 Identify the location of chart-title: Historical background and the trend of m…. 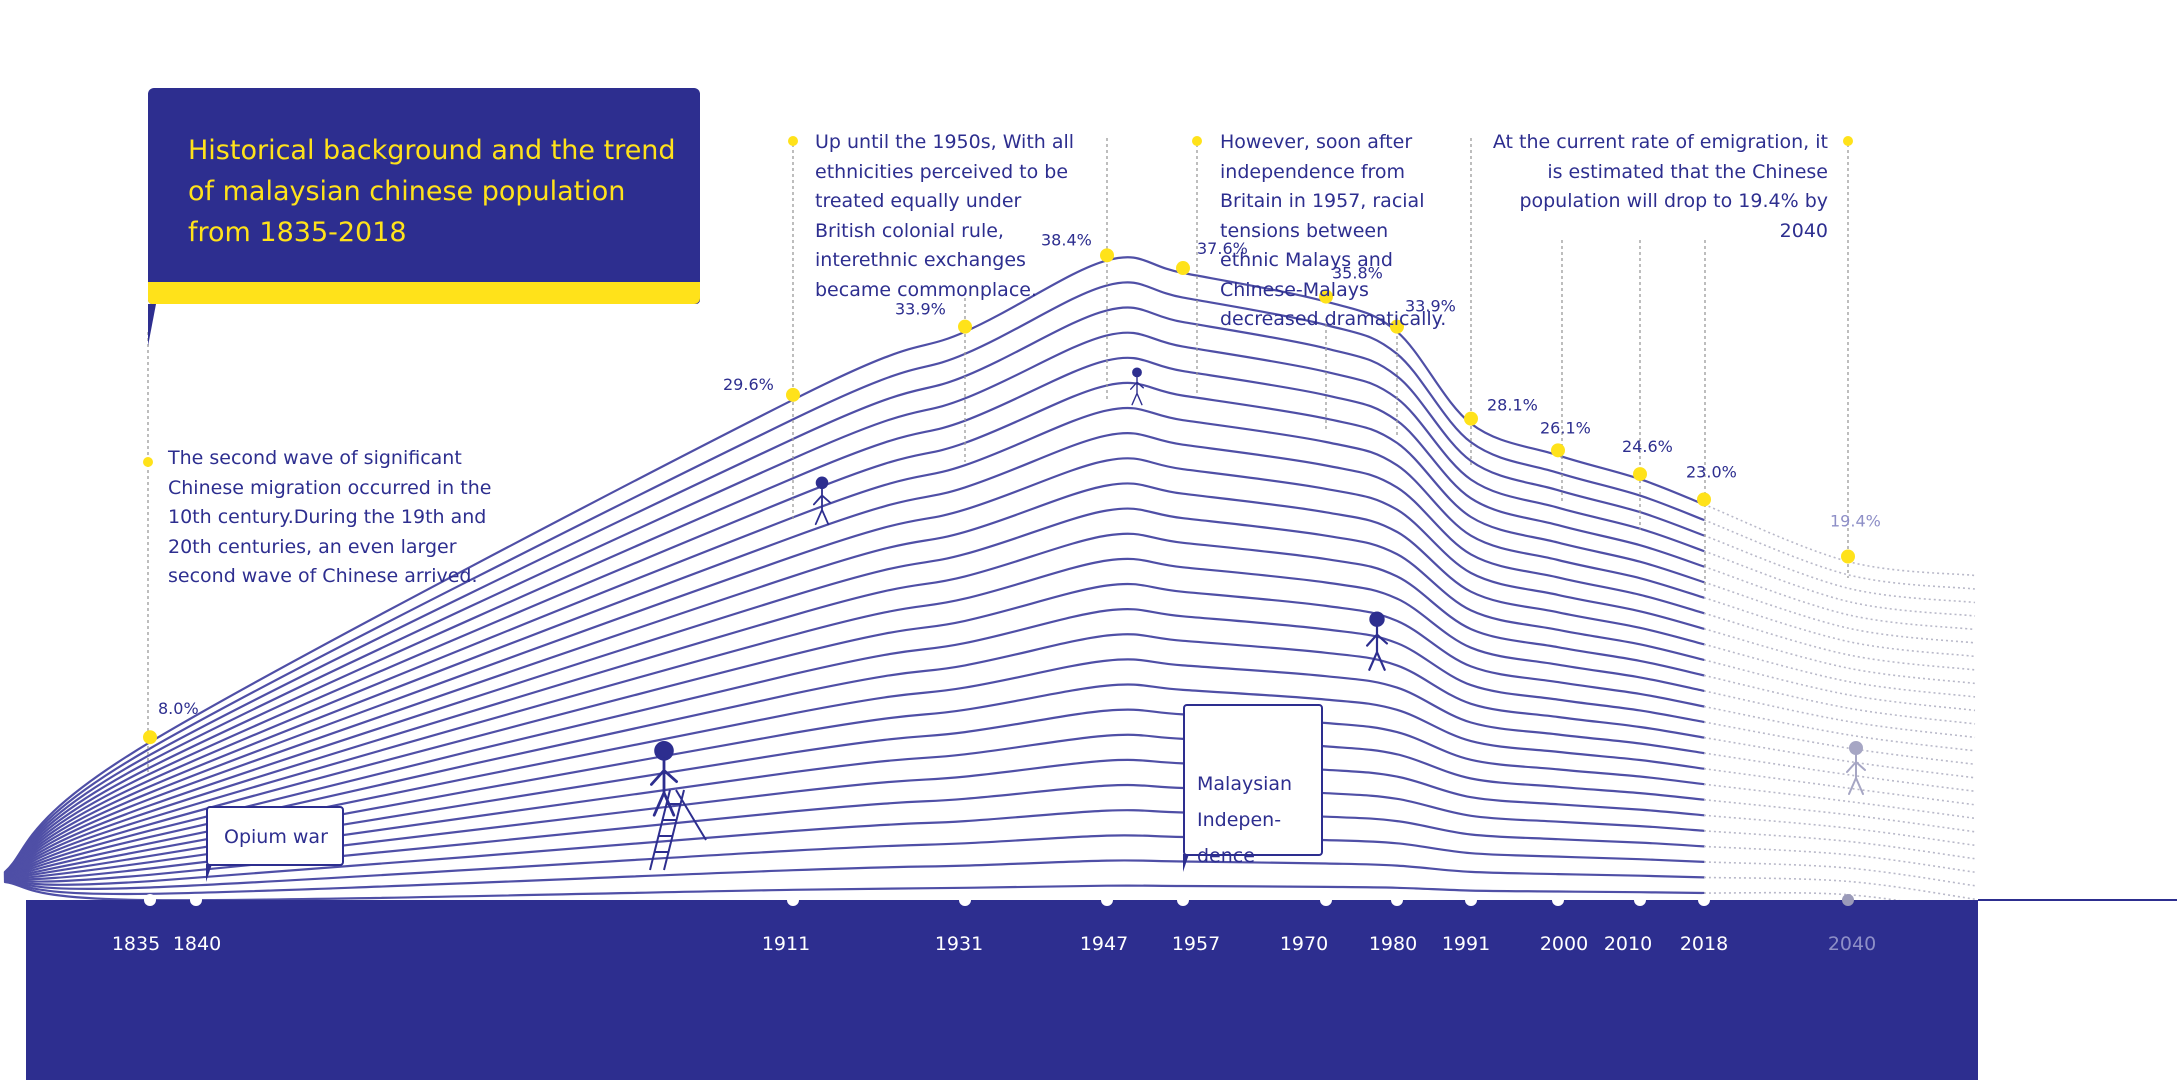
(432, 191).